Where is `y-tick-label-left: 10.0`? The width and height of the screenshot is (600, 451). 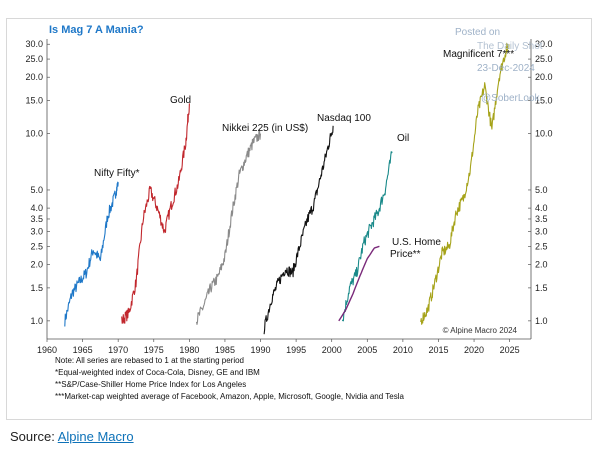
y-tick-label-left: 10.0 is located at coordinates (34, 134).